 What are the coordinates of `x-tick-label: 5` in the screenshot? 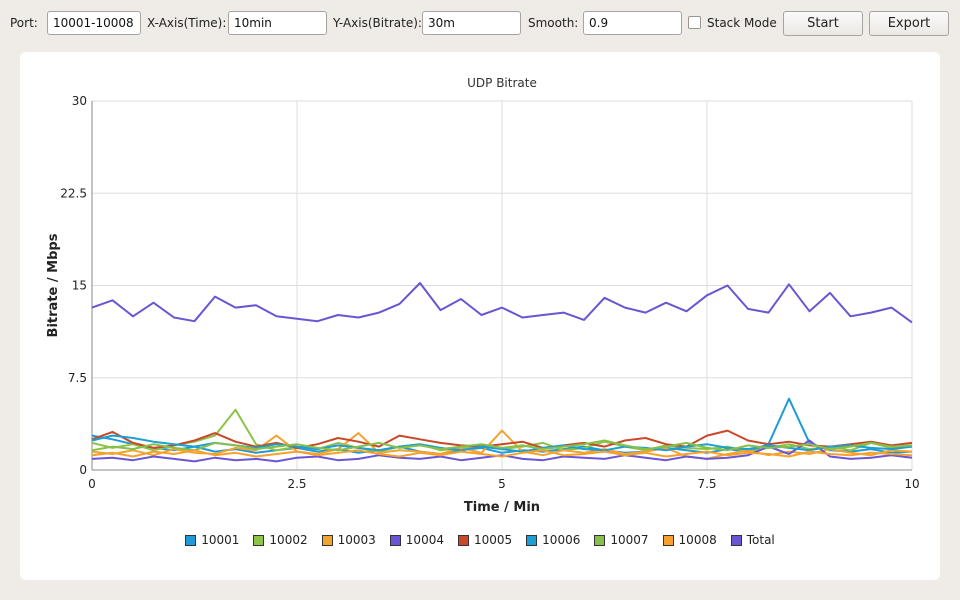 It's located at (502, 484).